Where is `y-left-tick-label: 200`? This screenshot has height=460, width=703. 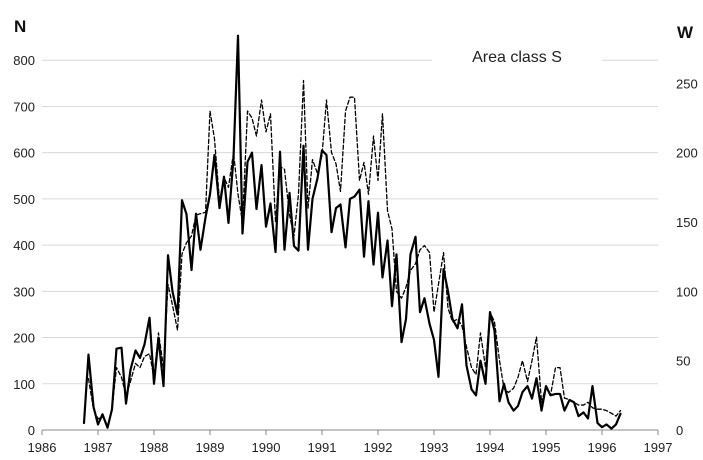
y-left-tick-label: 200 is located at coordinates (24, 338).